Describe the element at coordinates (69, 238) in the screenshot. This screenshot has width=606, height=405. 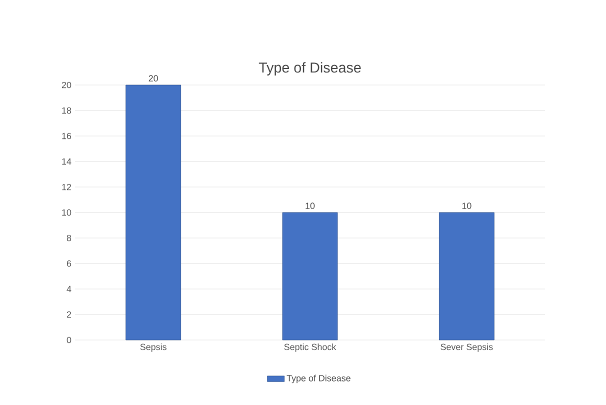
I see `y-tick-label: 8` at that location.